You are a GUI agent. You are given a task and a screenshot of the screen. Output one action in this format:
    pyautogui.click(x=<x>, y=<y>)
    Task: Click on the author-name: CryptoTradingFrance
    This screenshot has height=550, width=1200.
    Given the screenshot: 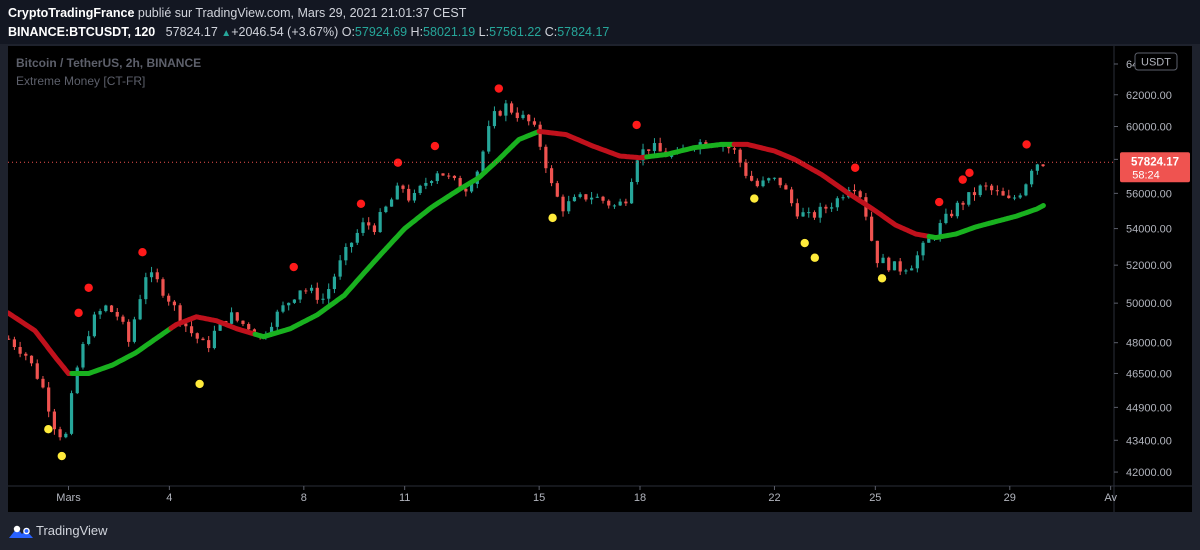 What is the action you would take?
    pyautogui.click(x=71, y=13)
    